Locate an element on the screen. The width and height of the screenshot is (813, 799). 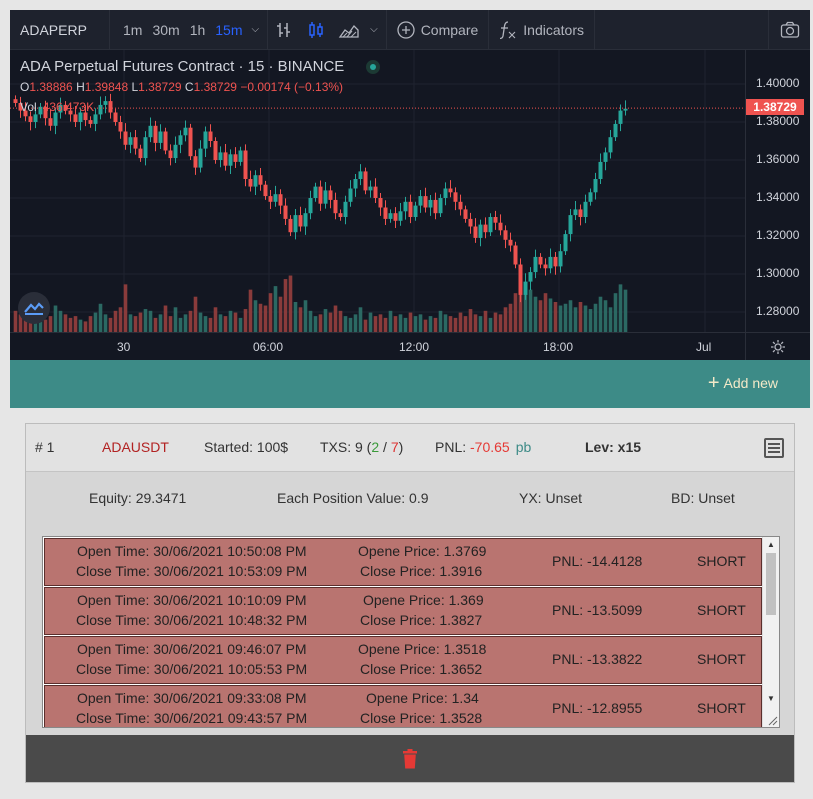
interval-1h: 1h is located at coordinates (197, 29).